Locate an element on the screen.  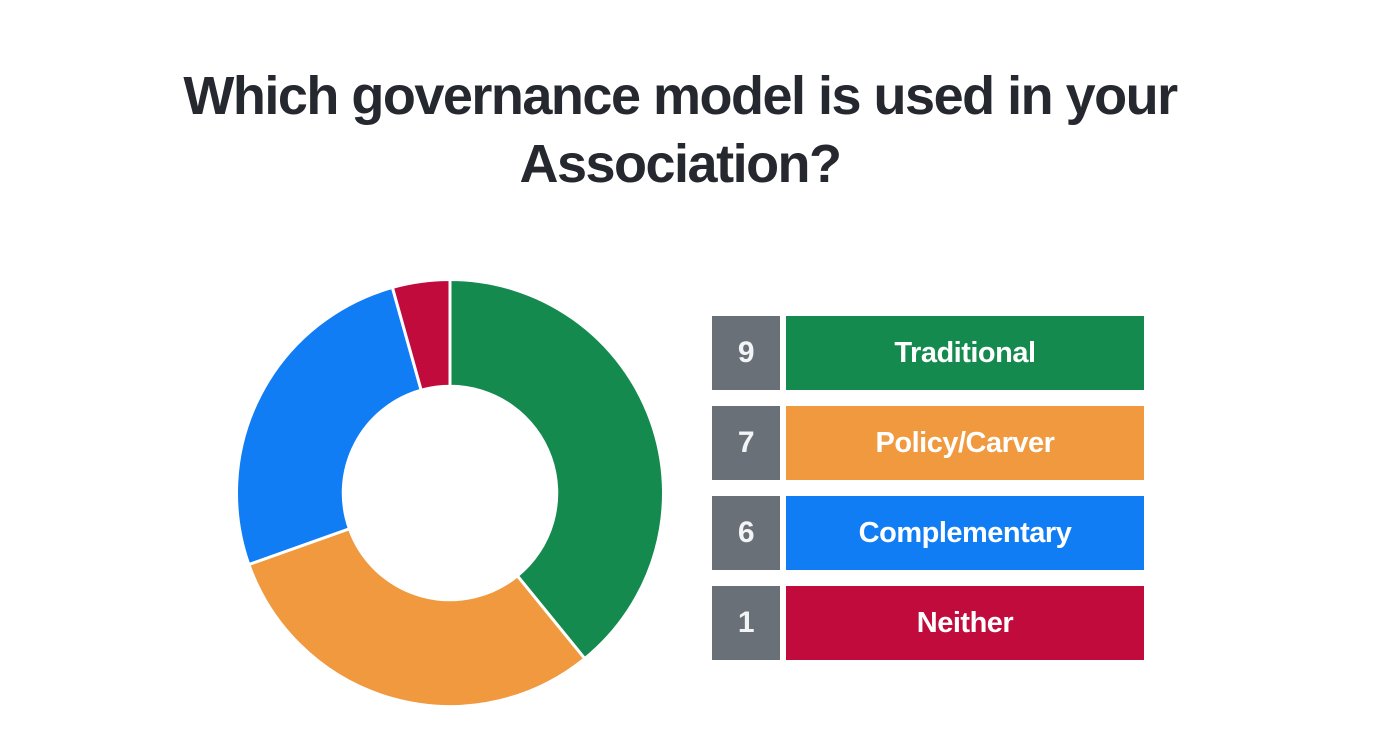
legend-label: Complementary is located at coordinates (965, 533).